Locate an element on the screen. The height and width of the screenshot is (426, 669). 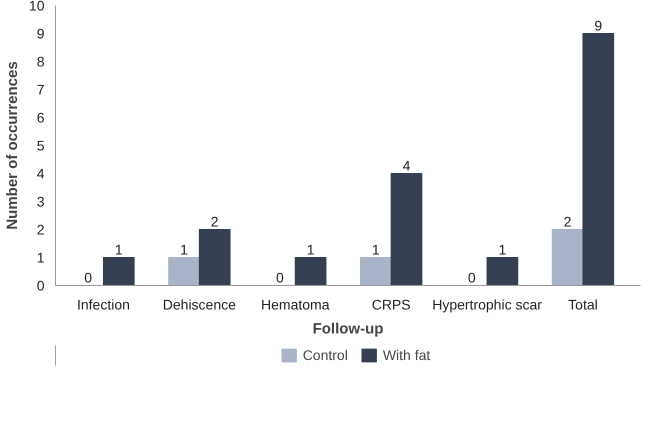
y-tick-label: 10 is located at coordinates (36, 7).